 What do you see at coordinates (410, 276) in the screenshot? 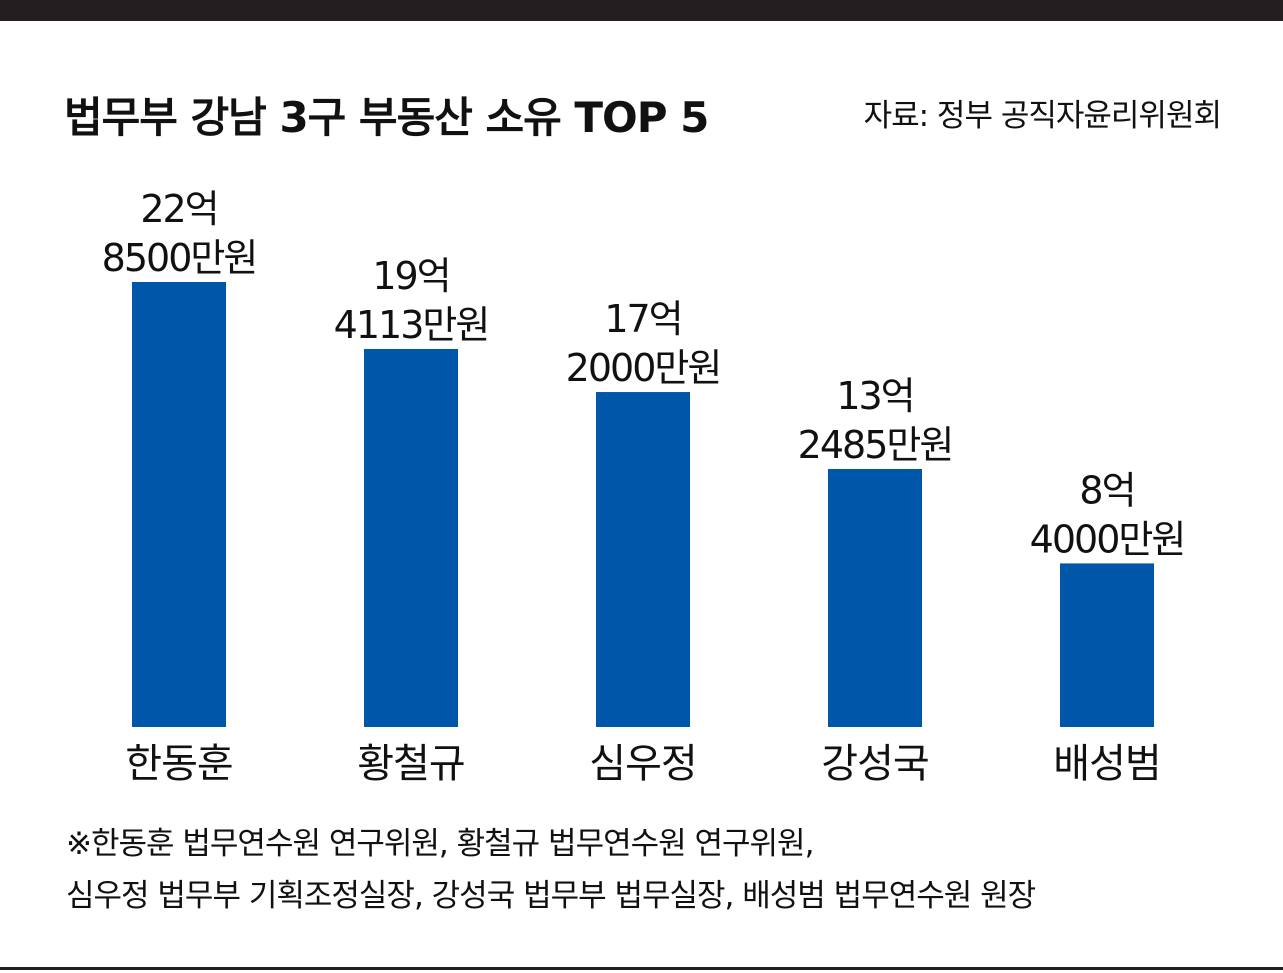
I see `value-label-2-eok: 19억` at bounding box center [410, 276].